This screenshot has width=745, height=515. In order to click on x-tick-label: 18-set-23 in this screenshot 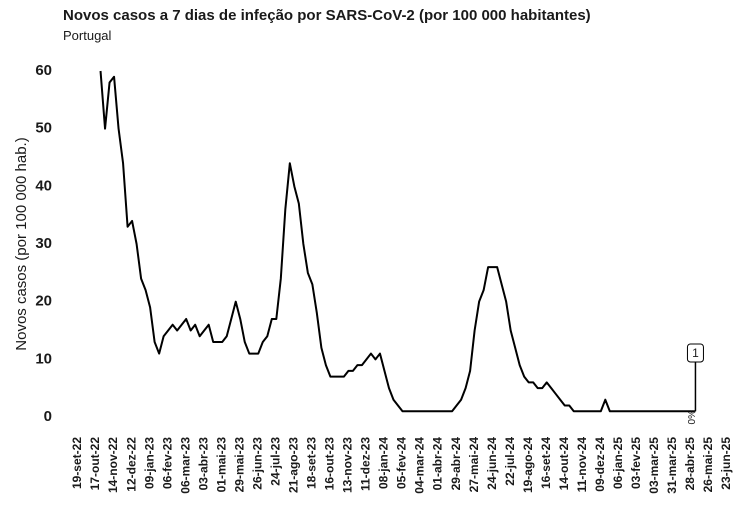, I will do `click(312, 463)`.